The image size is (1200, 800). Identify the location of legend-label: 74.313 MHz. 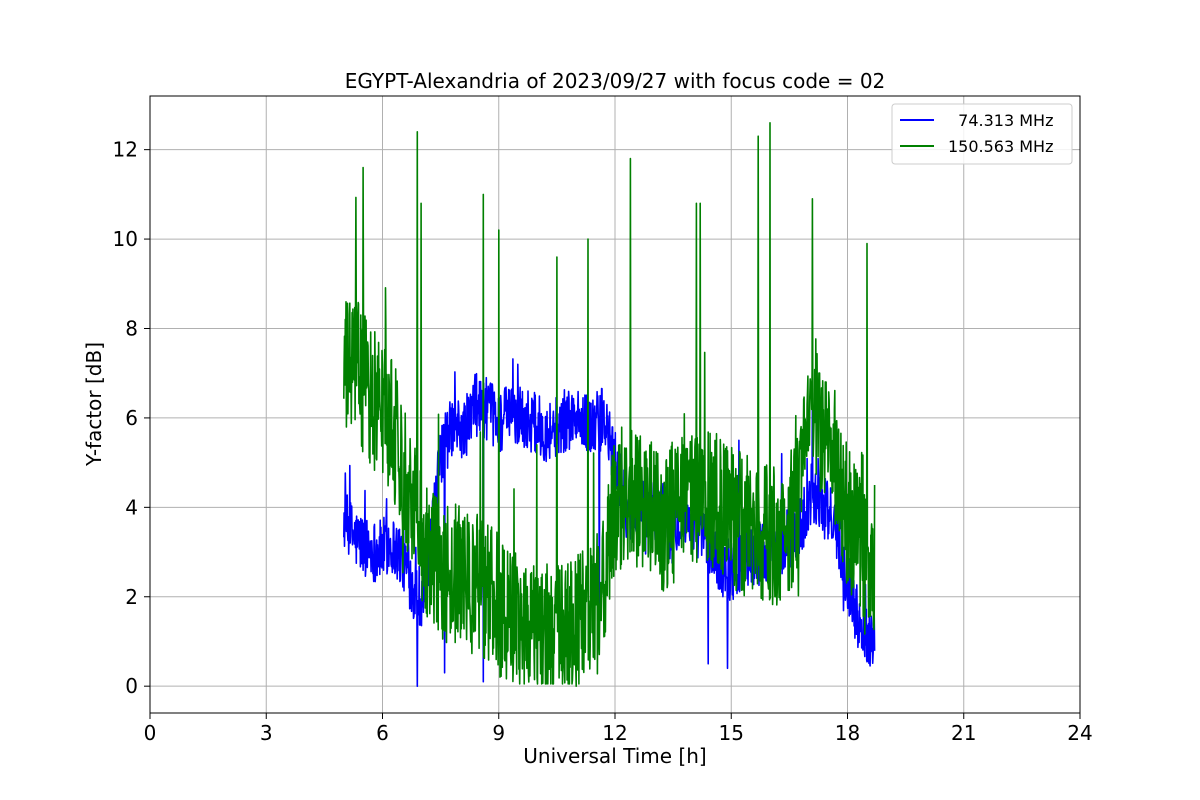
(1000, 120).